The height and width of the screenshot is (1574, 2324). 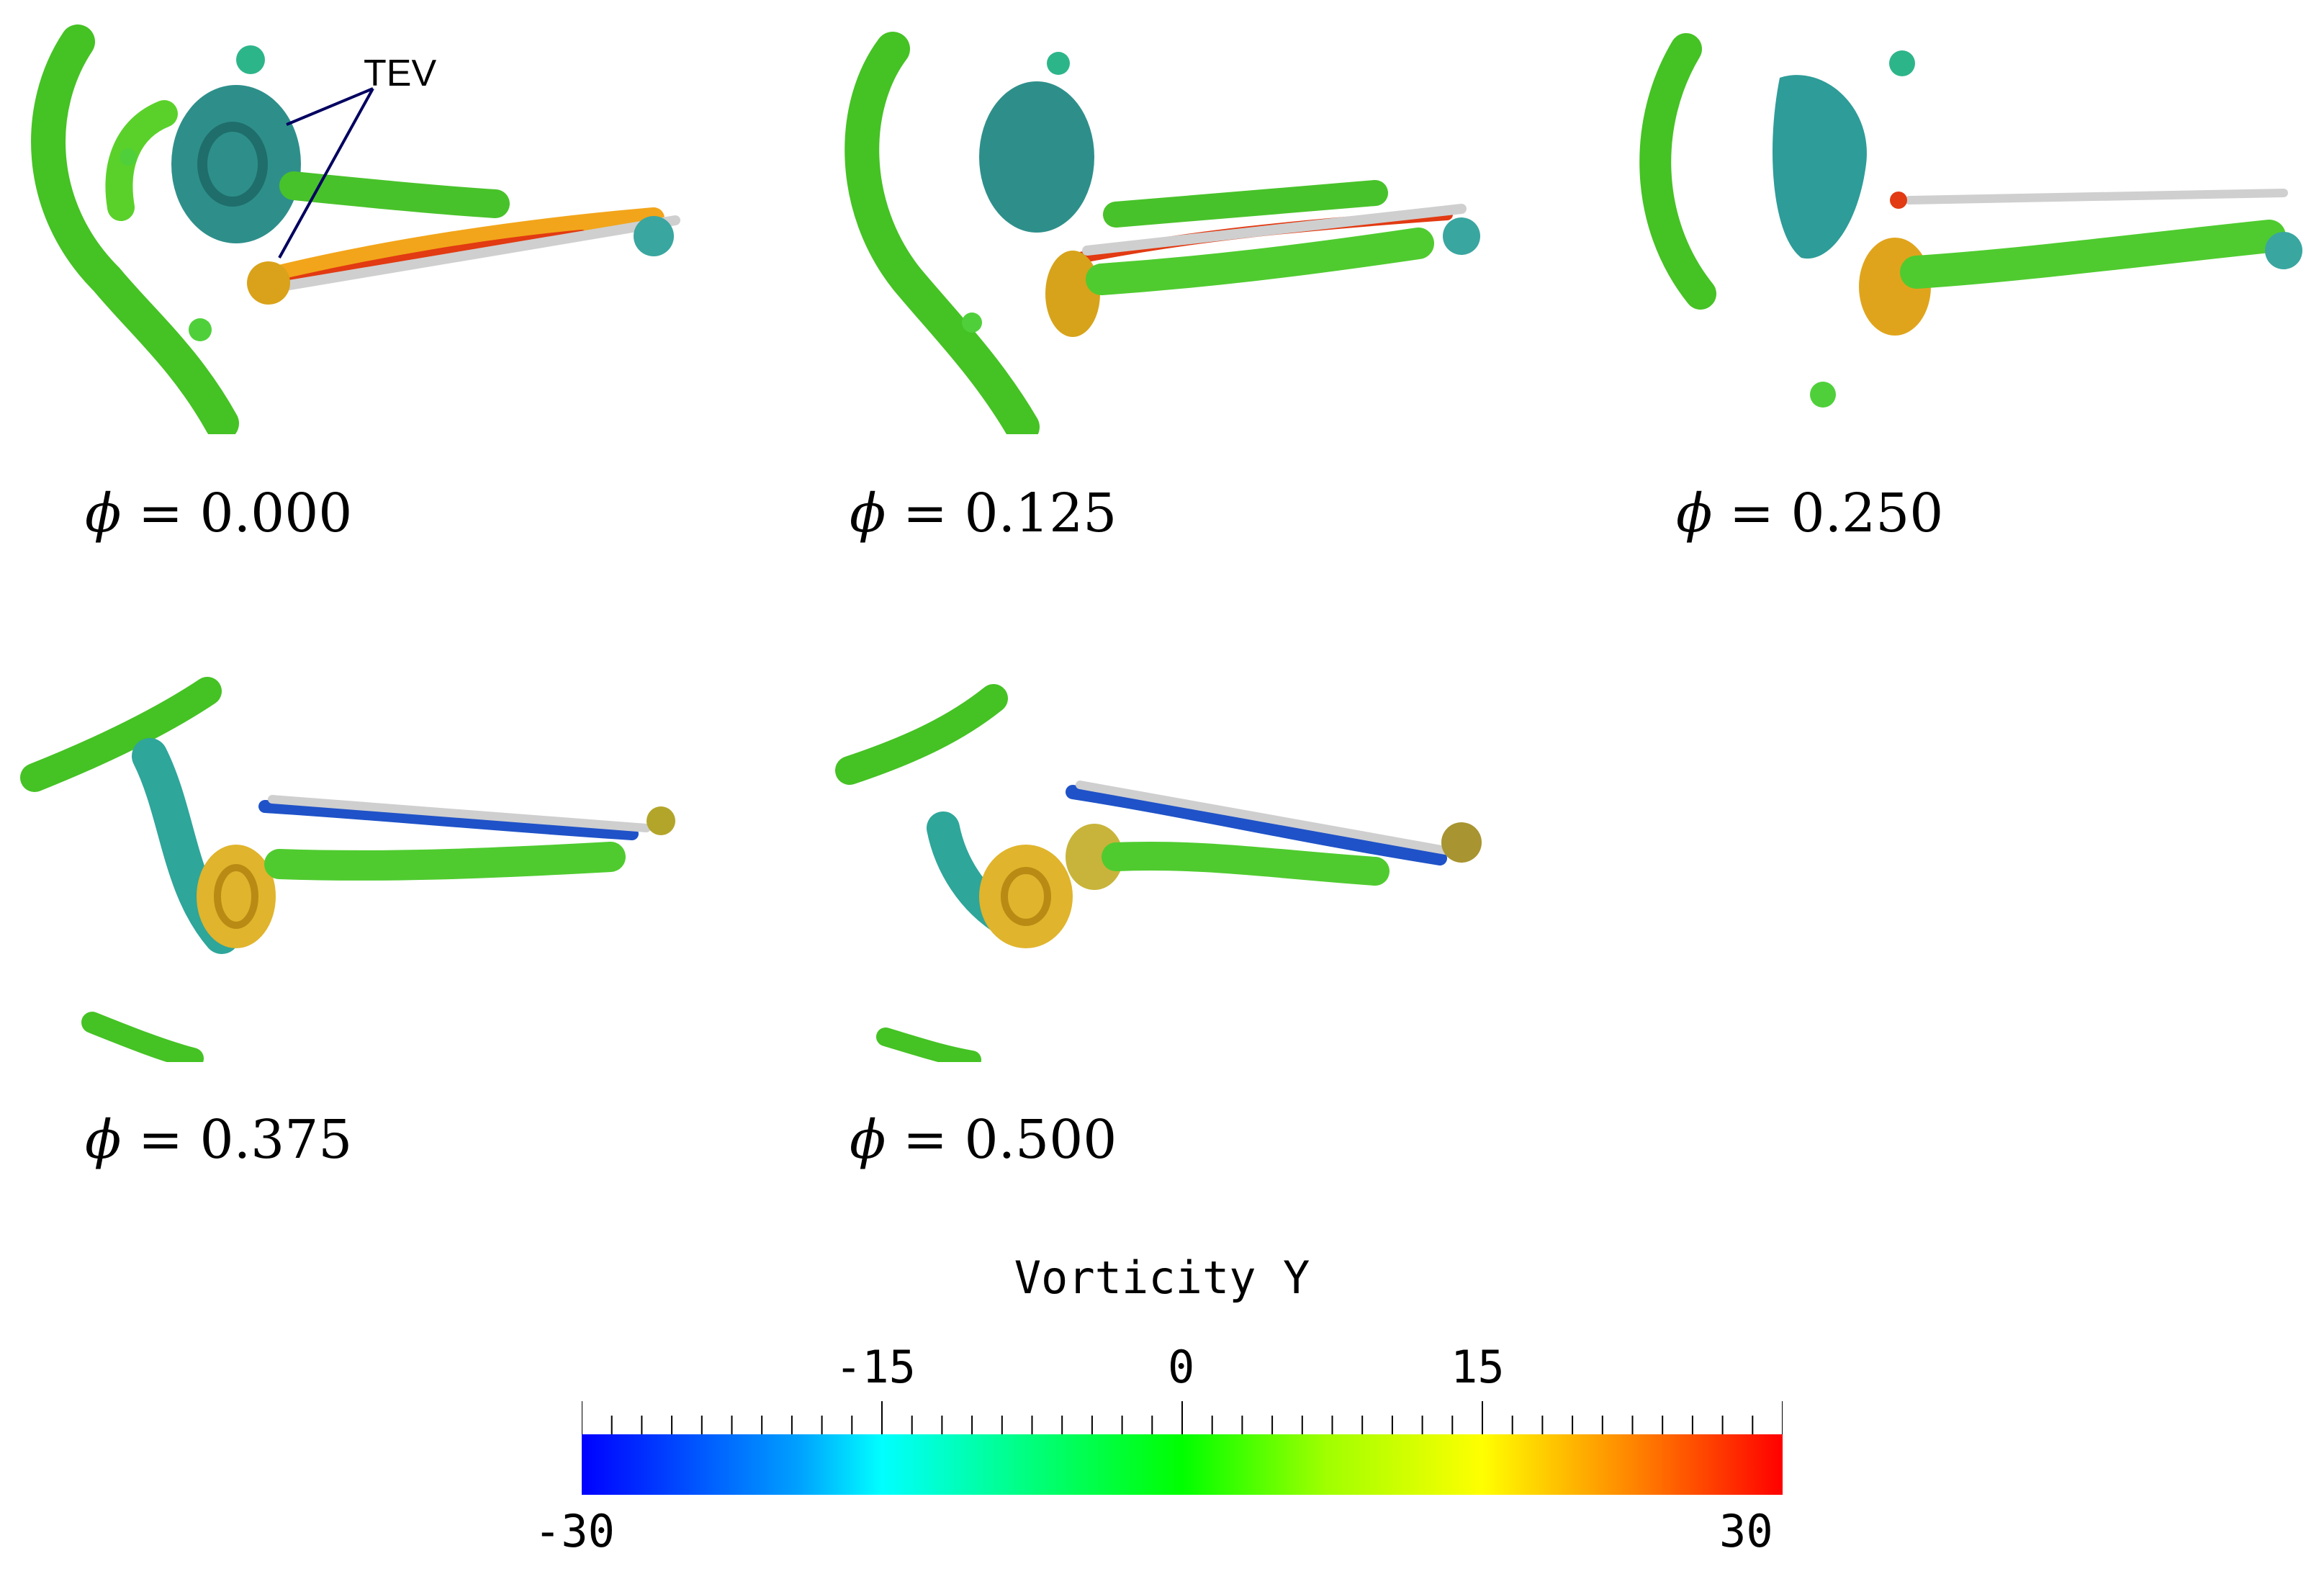 I want to click on colorbar-title: Vorticity Y, so click(x=1162, y=1277).